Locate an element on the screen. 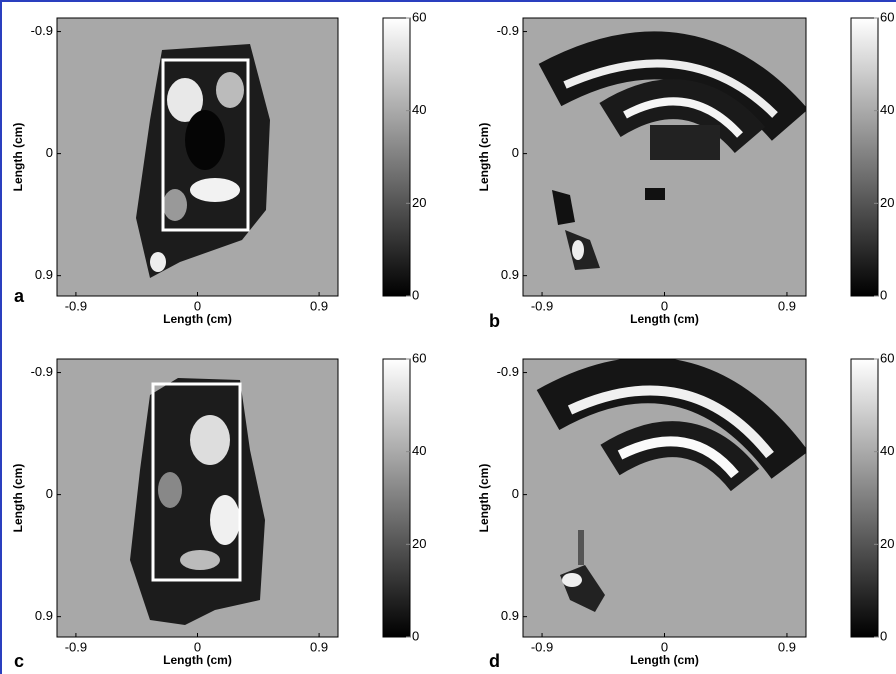 This screenshot has height=674, width=896. panel-label: a is located at coordinates (19, 296).